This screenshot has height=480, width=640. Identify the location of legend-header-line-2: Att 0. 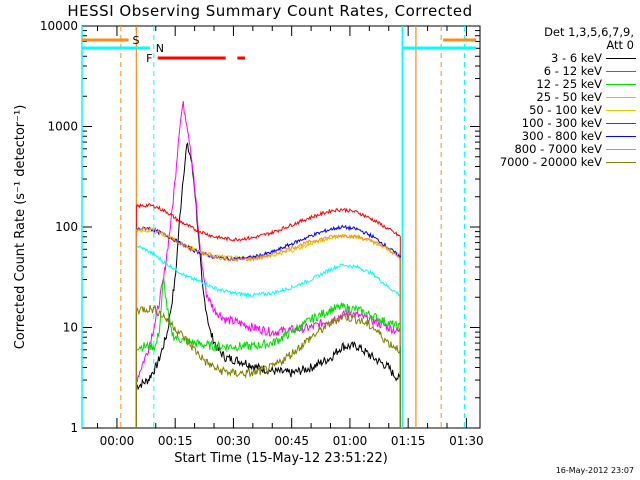
(620, 45).